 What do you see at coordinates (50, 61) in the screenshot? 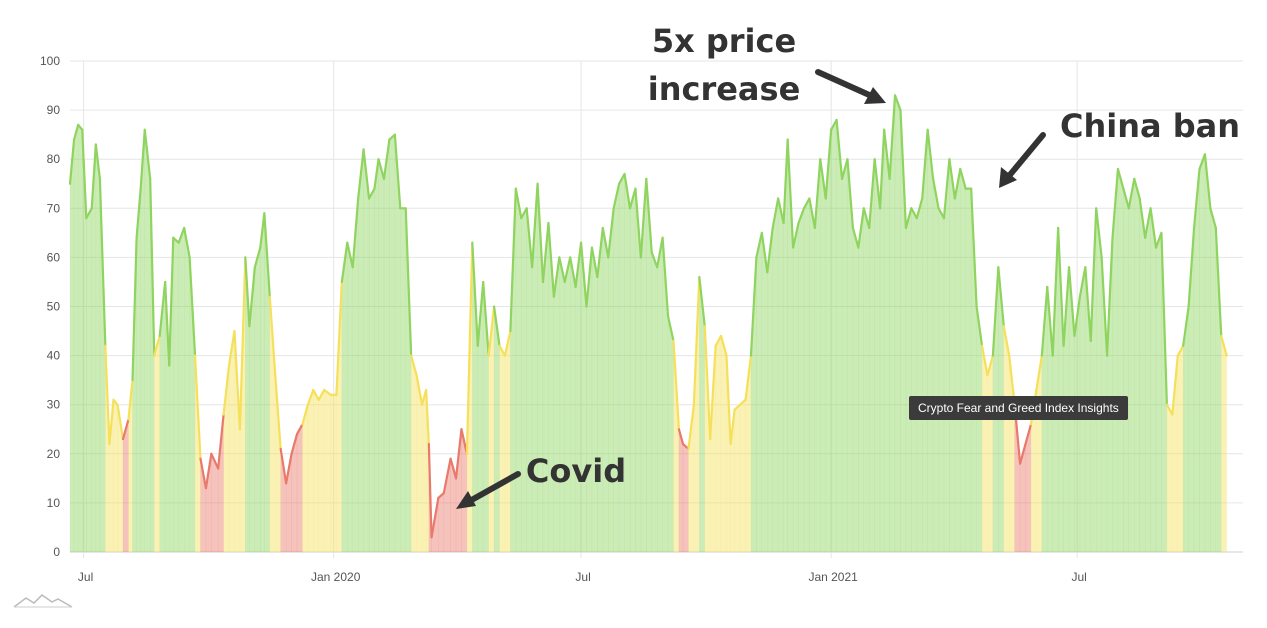
I see `y-tick-label: 100` at bounding box center [50, 61].